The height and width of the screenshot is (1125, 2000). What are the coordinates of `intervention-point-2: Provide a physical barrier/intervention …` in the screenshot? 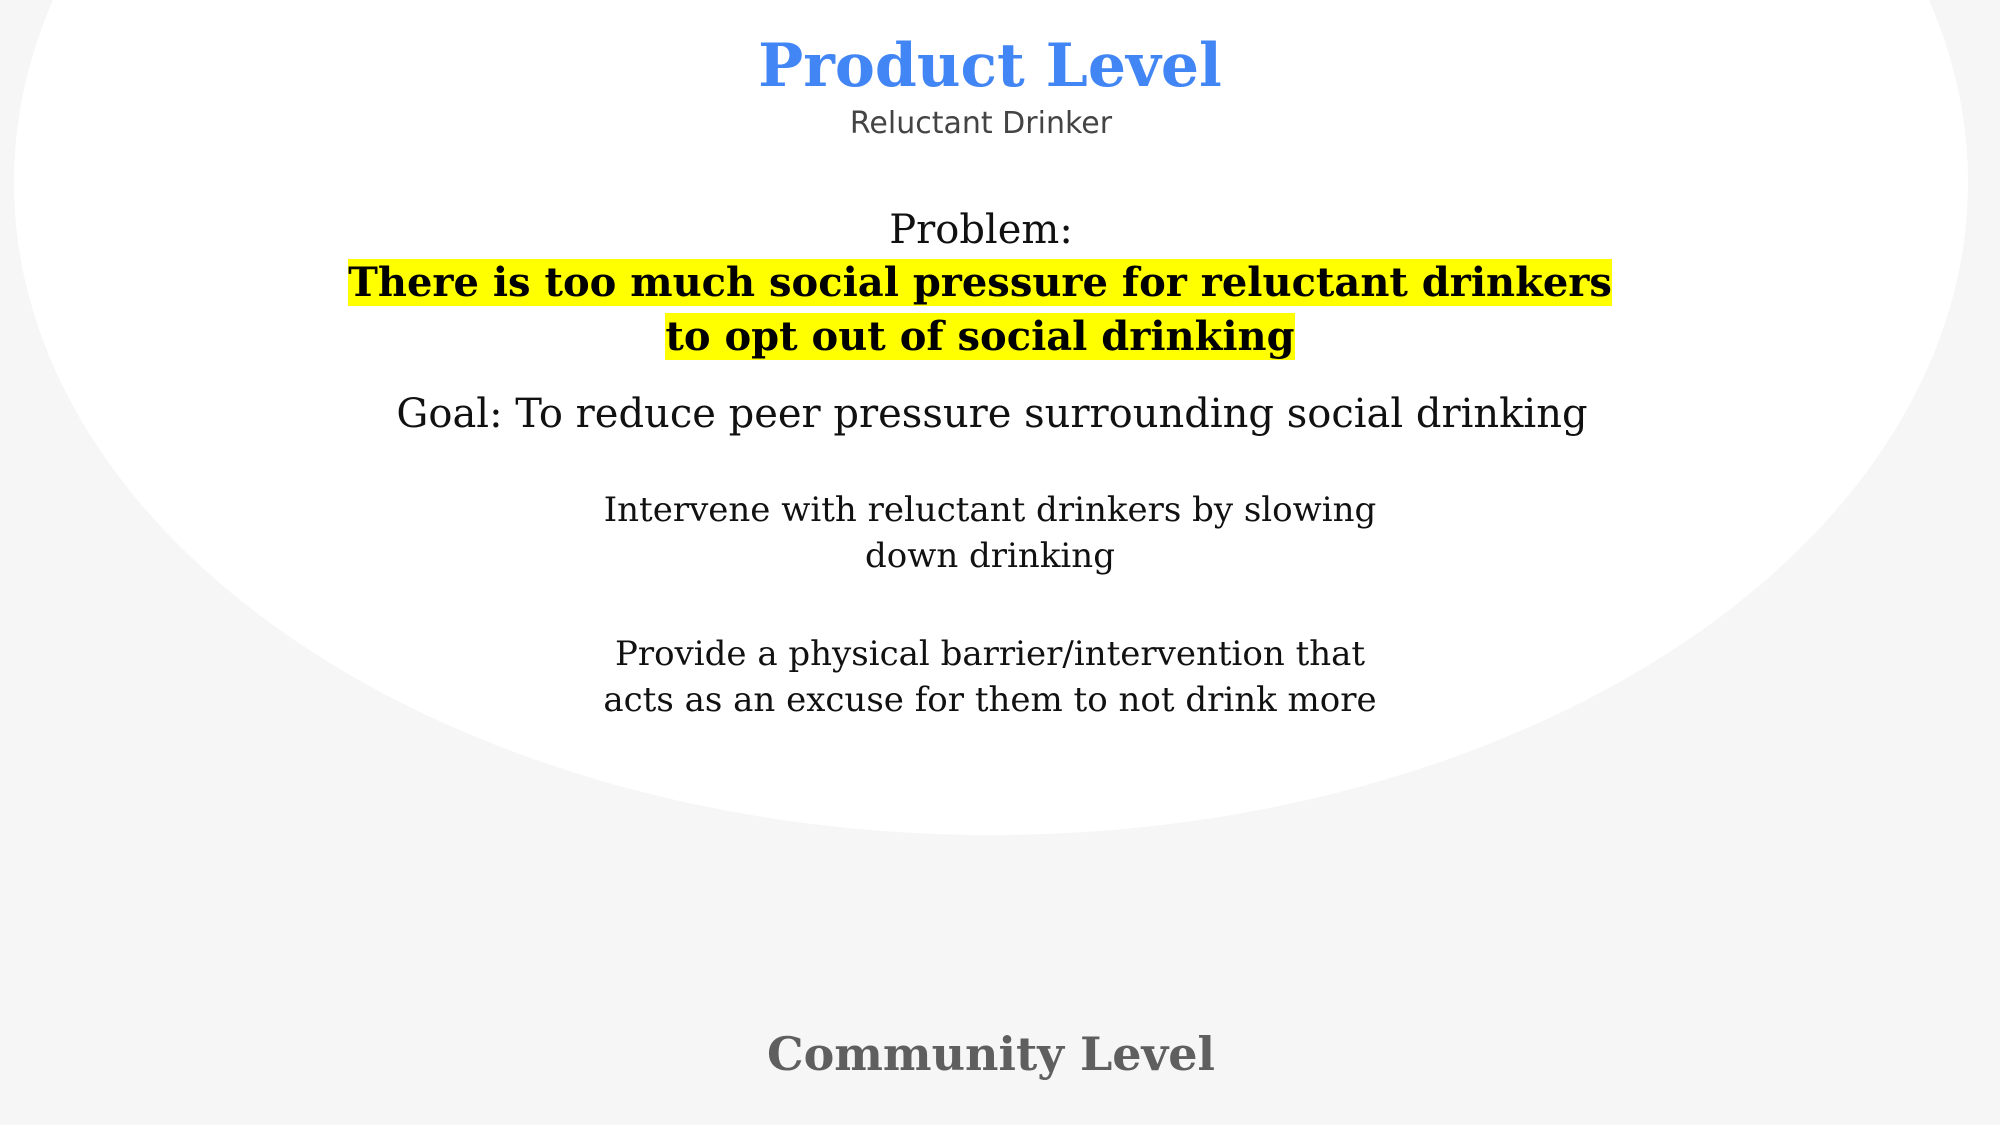 It's located at (990, 677).